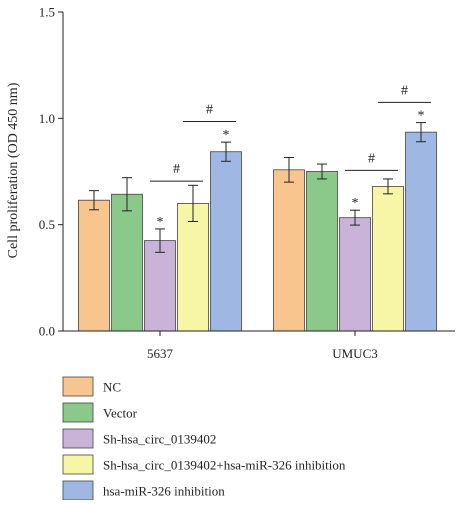 Image resolution: width=462 pixels, height=505 pixels. What do you see at coordinates (226, 135) in the screenshot?
I see `significance-star-1: *` at bounding box center [226, 135].